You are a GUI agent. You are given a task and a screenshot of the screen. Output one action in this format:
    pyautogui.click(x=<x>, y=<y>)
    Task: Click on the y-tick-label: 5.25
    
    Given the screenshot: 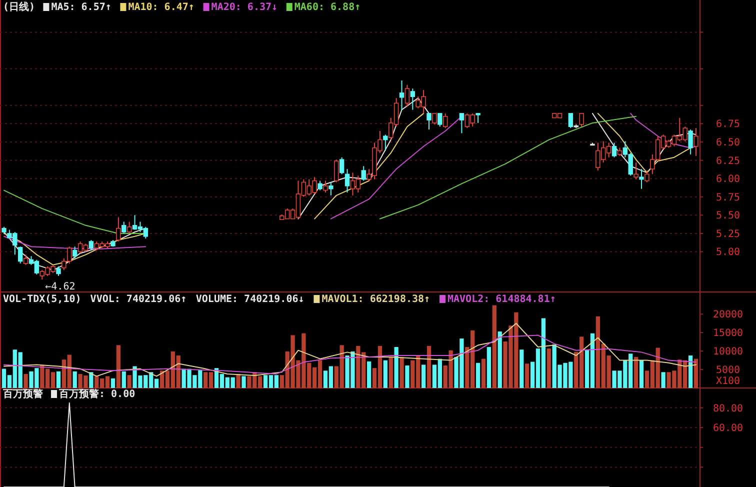 What is the action you would take?
    pyautogui.click(x=728, y=234)
    